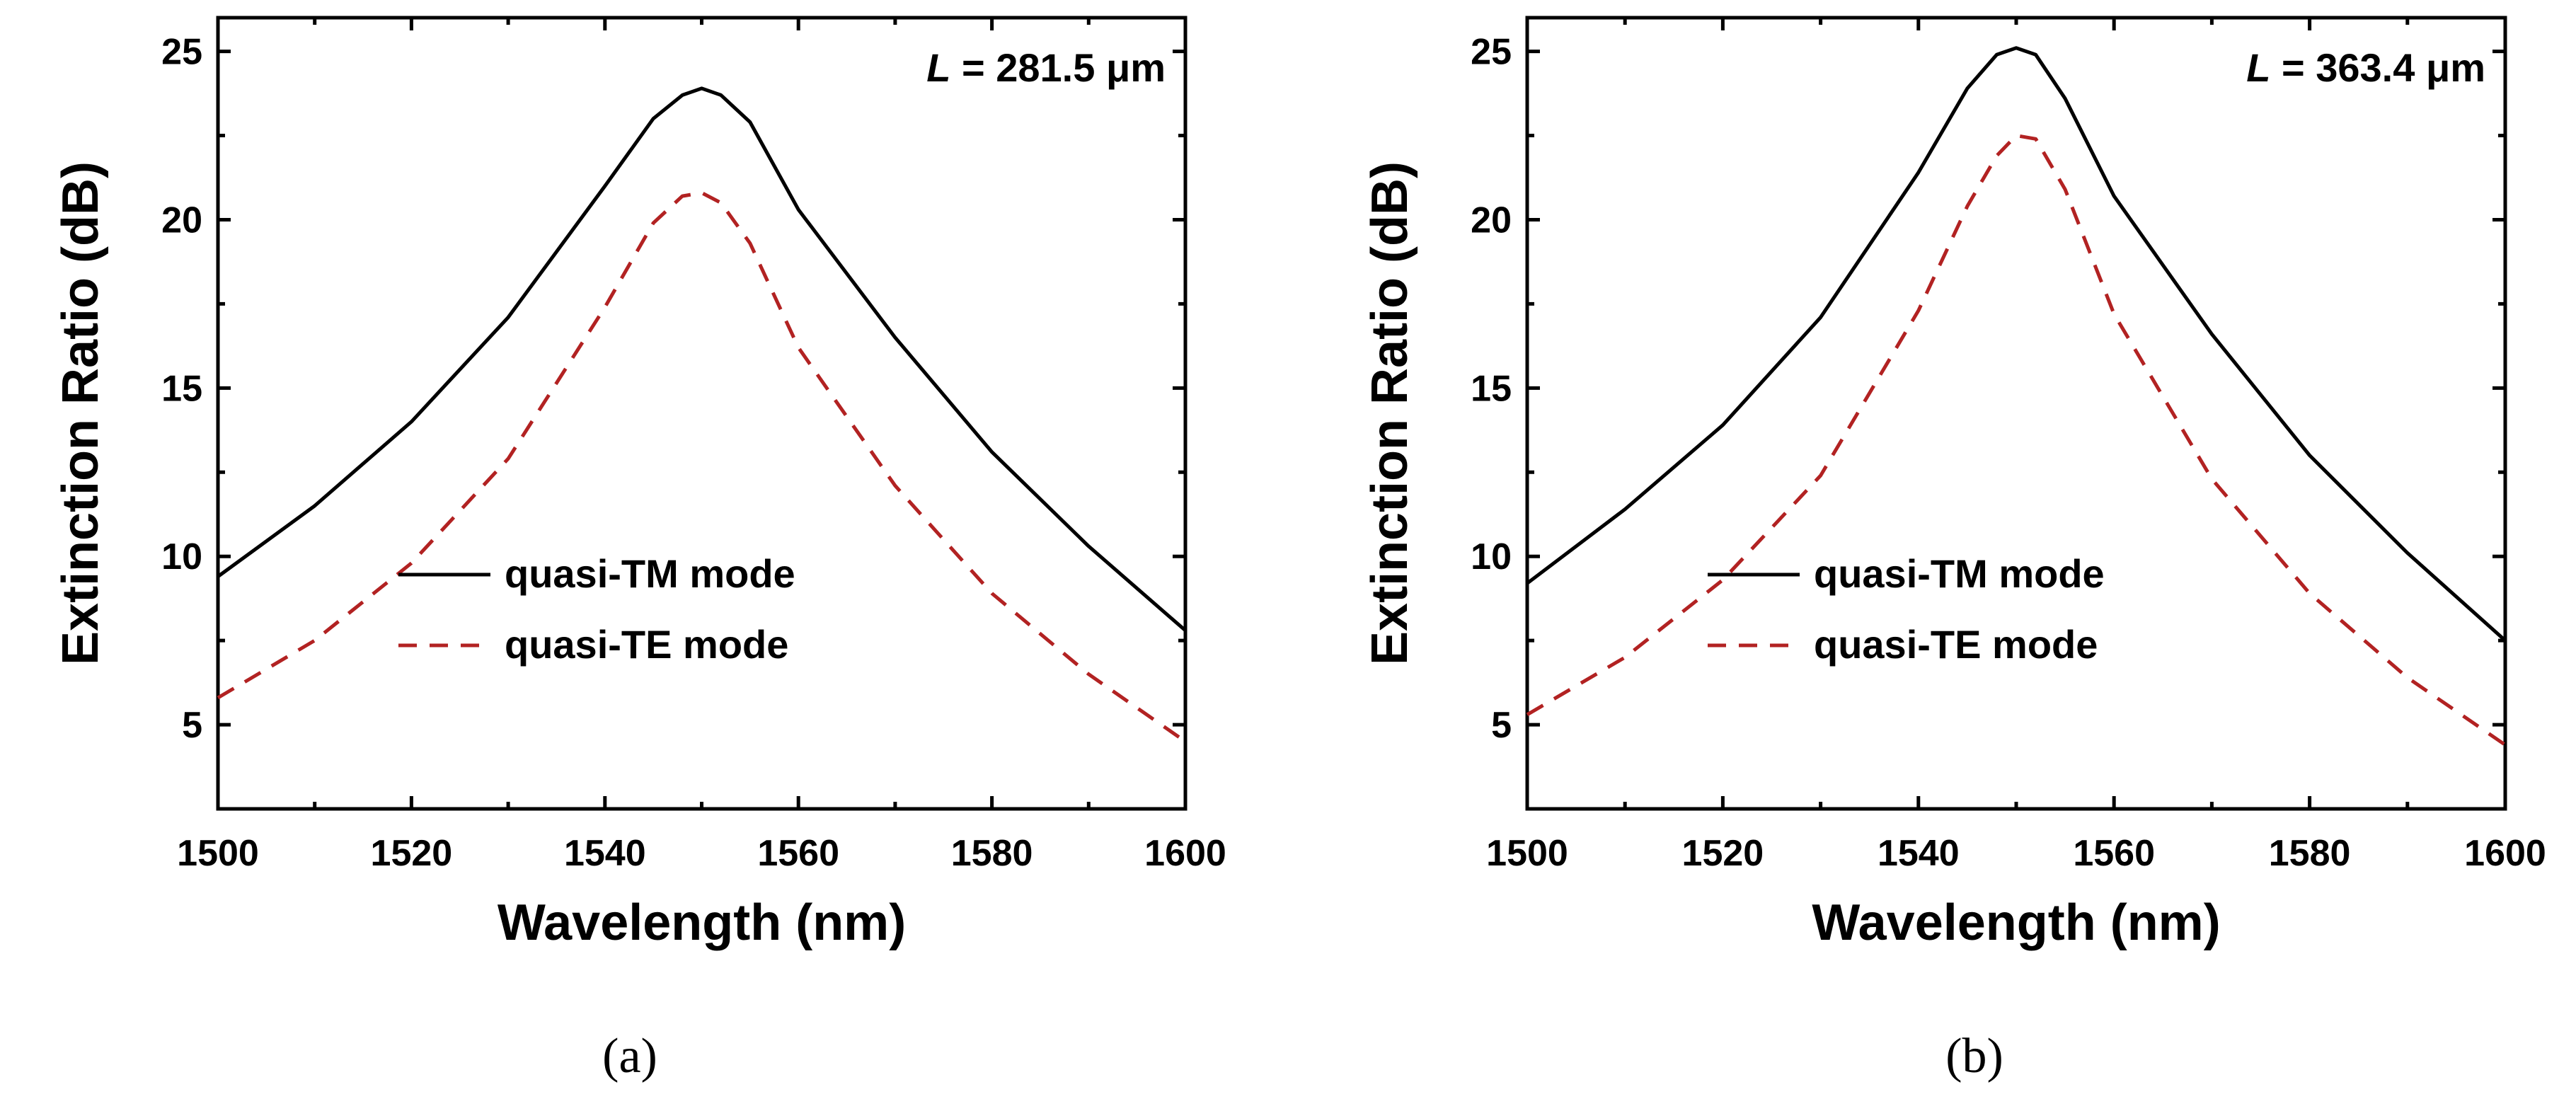 Image resolution: width=2576 pixels, height=1099 pixels. I want to click on length-annotation: L = 363.4 μm, so click(2365, 67).